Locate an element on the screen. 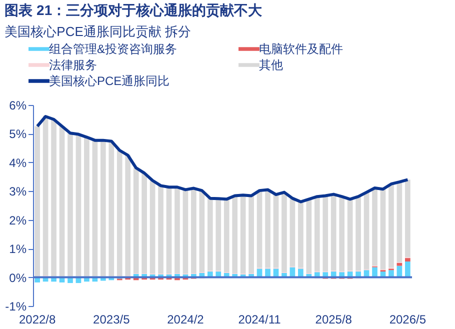 The image size is (455, 329). legend-label: 组合管理&投资咨询服务 is located at coordinates (113, 49).